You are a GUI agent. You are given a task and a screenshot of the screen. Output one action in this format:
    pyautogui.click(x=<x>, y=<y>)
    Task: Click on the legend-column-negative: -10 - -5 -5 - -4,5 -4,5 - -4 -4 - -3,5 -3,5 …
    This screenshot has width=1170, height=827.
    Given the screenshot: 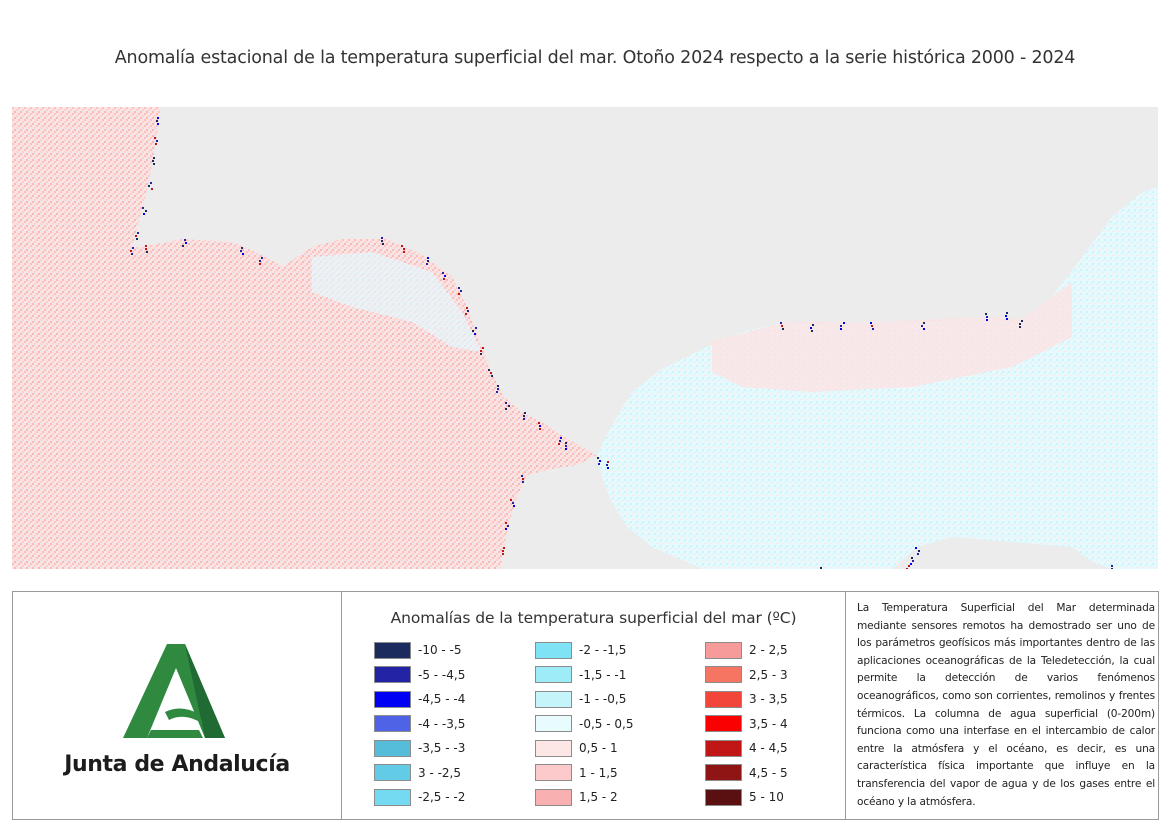 What is the action you would take?
    pyautogui.click(x=419, y=724)
    